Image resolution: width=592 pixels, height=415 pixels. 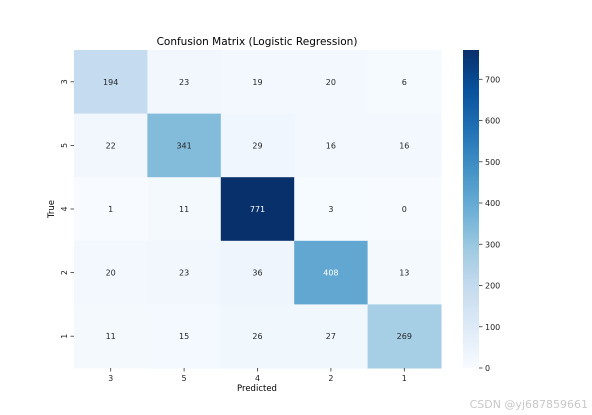 I want to click on chart-title: Confusion Matrix (Logistic Regression), so click(x=257, y=42).